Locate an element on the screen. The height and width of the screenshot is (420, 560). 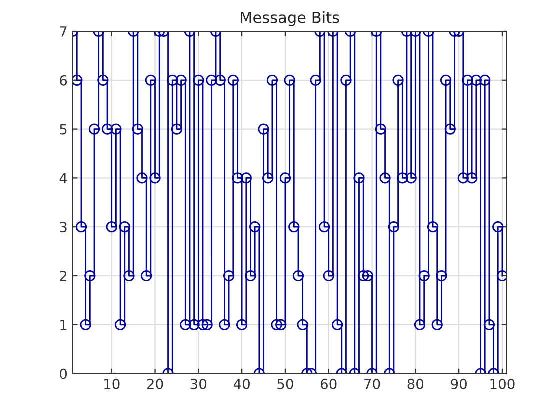
y-tick-label: 4 is located at coordinates (64, 178).